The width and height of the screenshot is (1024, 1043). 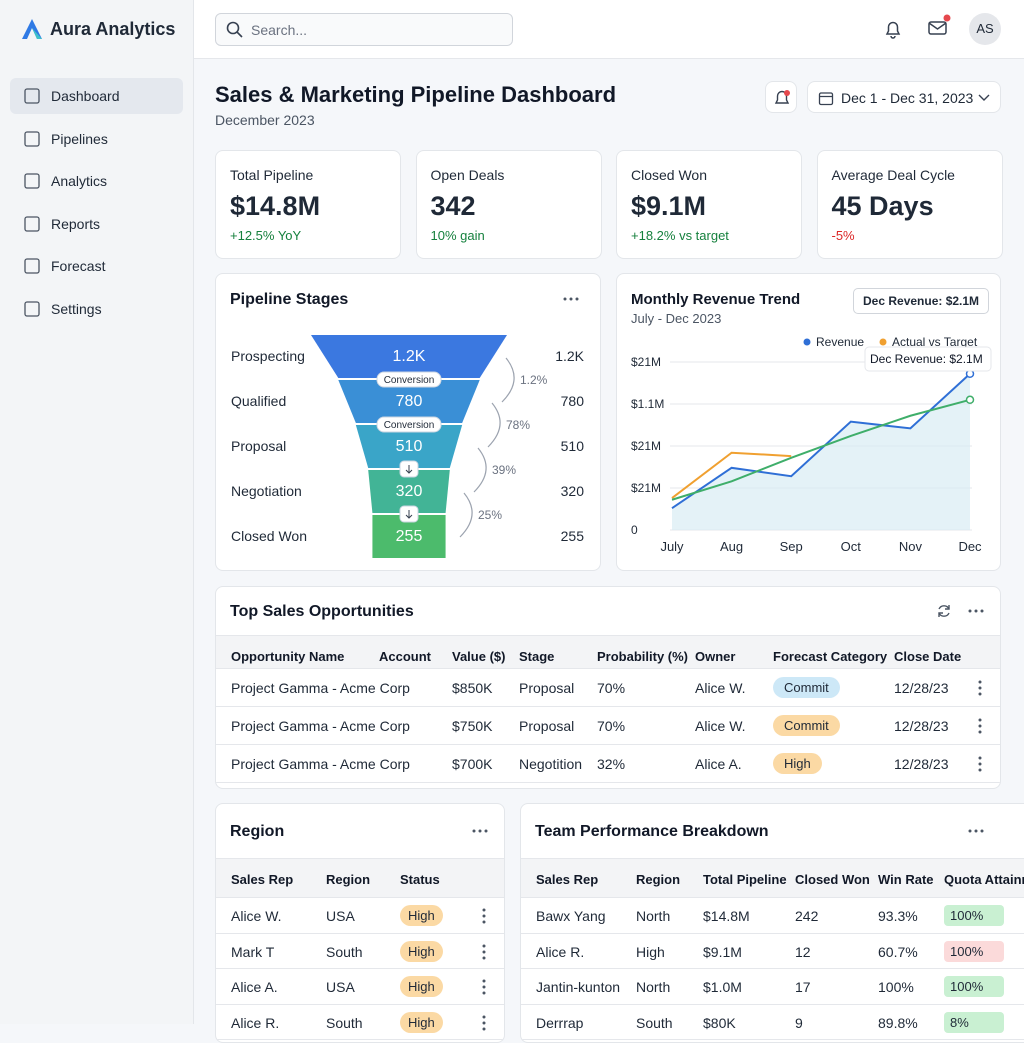 What do you see at coordinates (821, 451) in the screenshot?
I see `revenue-area` at bounding box center [821, 451].